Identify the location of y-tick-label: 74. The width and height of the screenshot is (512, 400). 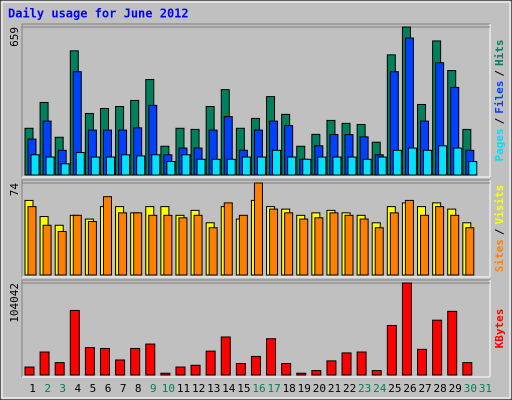
(14, 190).